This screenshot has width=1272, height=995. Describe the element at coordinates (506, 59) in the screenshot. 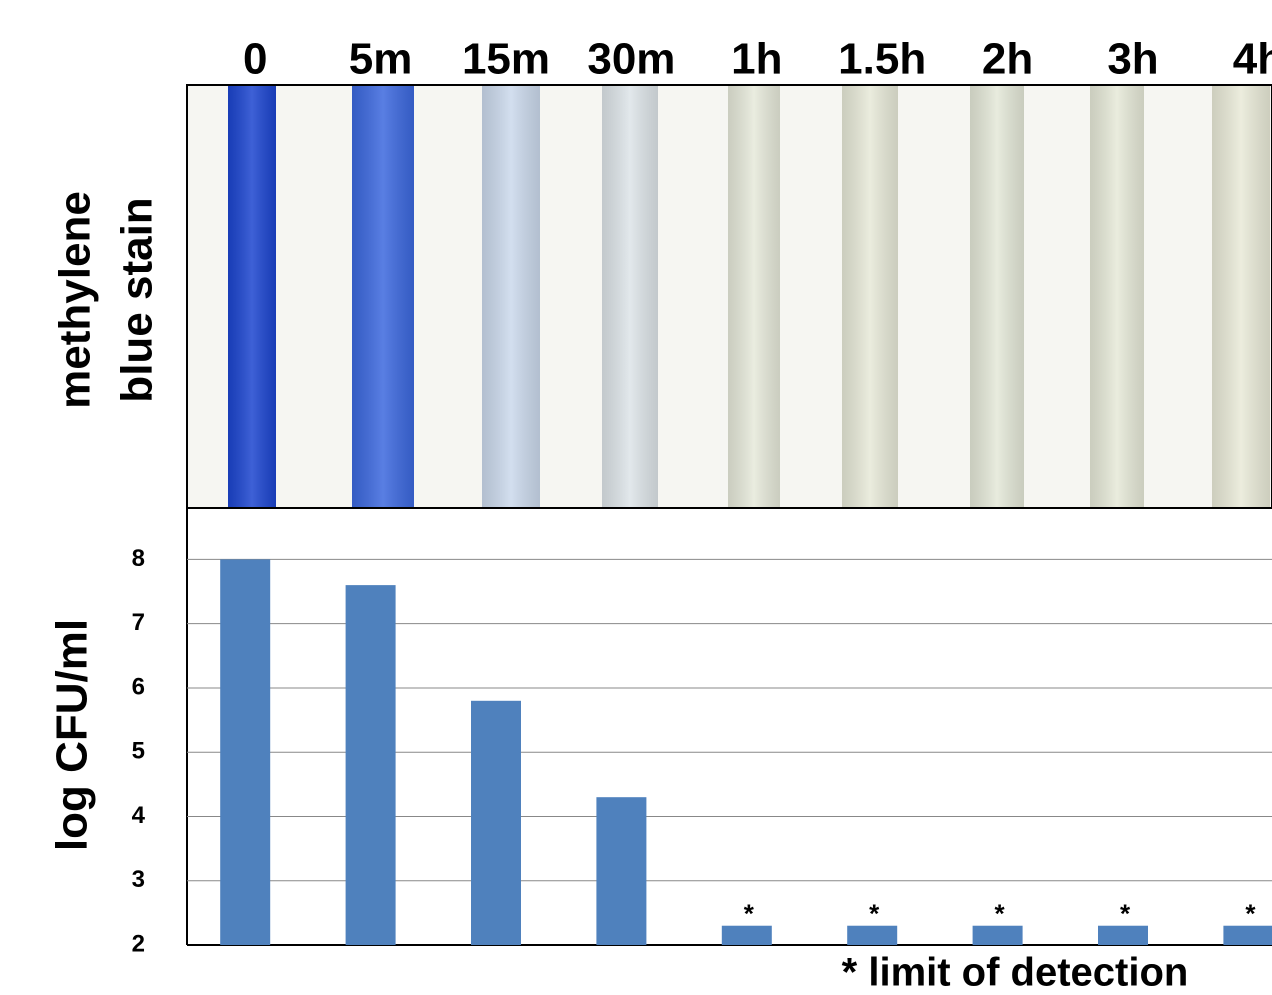

I see `category-label: 15m` at that location.